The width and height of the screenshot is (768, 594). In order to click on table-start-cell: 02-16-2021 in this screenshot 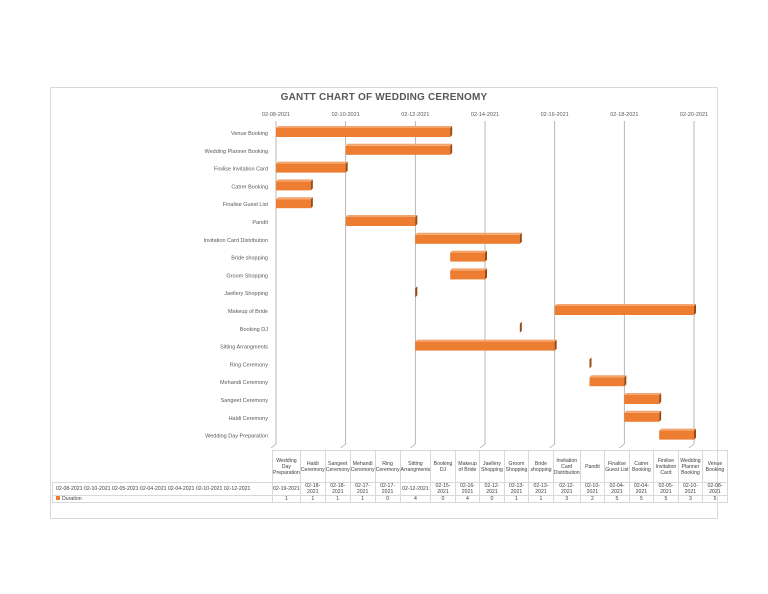, I will do `click(467, 489)`.